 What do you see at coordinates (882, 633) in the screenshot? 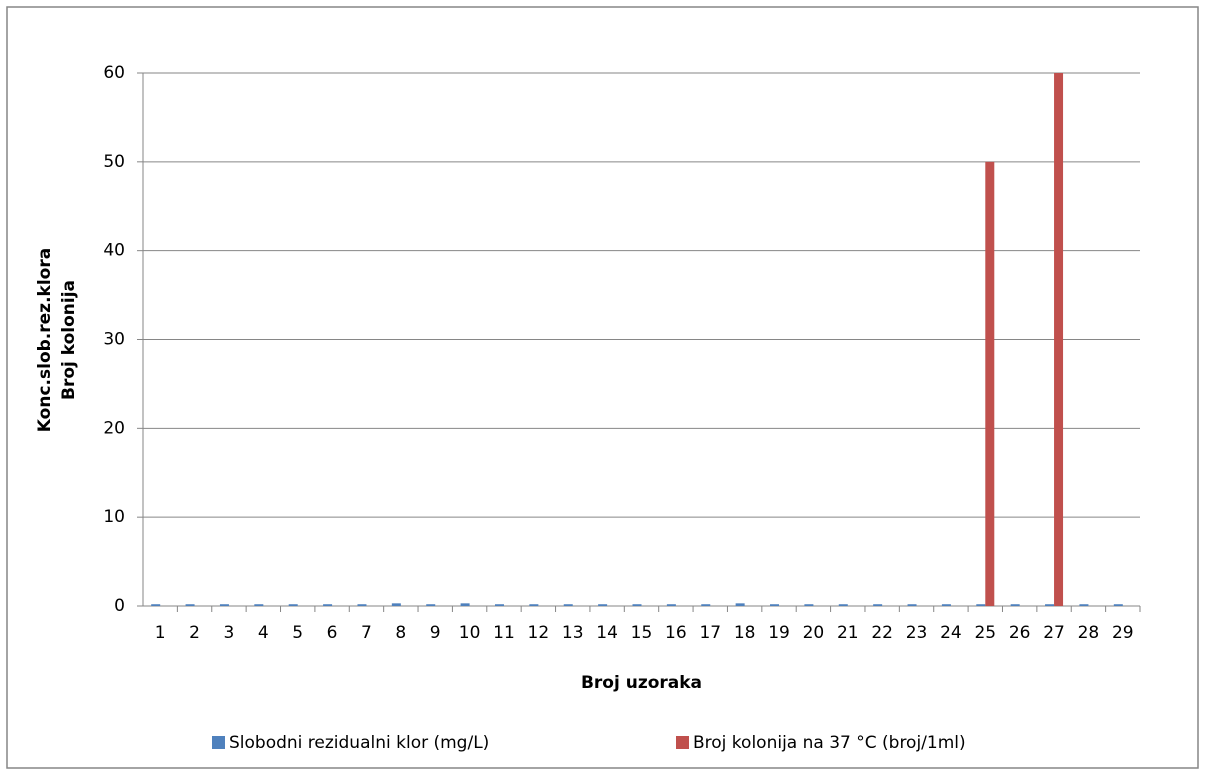
I see `x-tick-label: 22` at bounding box center [882, 633].